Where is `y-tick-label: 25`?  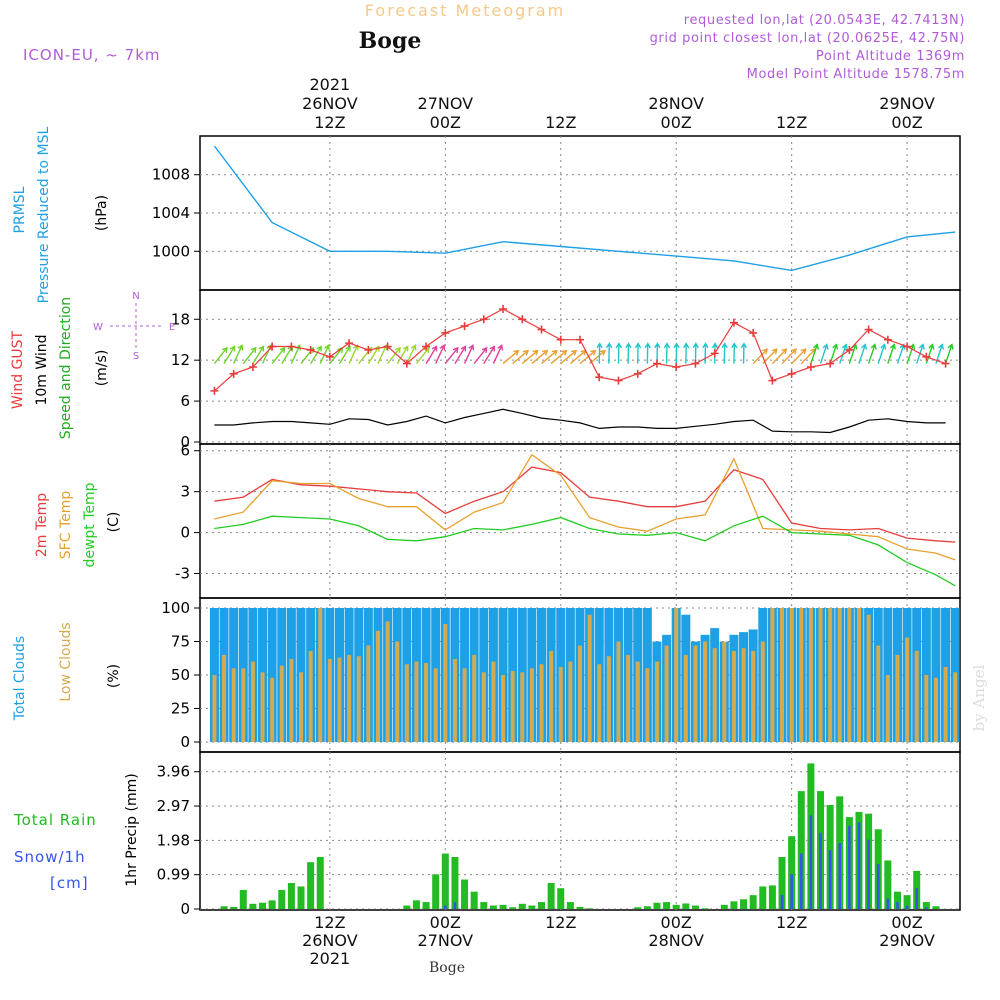 y-tick-label: 25 is located at coordinates (180, 709).